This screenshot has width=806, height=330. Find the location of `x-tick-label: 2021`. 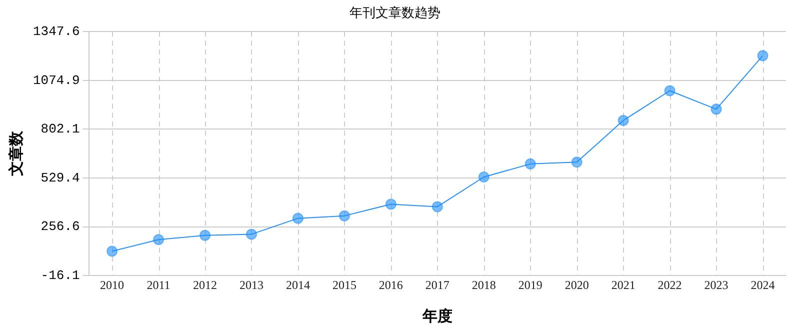

x-tick-label: 2021 is located at coordinates (623, 285).